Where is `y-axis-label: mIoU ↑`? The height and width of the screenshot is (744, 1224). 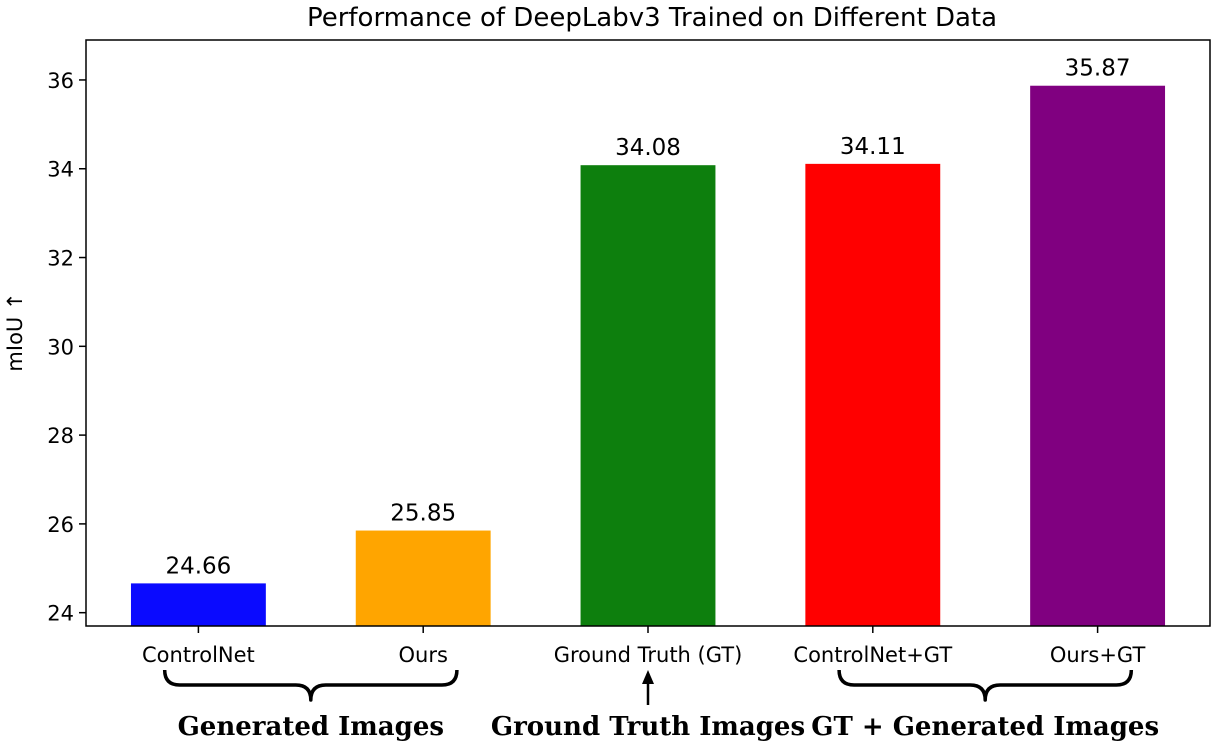 y-axis-label: mIoU ↑ is located at coordinates (15, 331).